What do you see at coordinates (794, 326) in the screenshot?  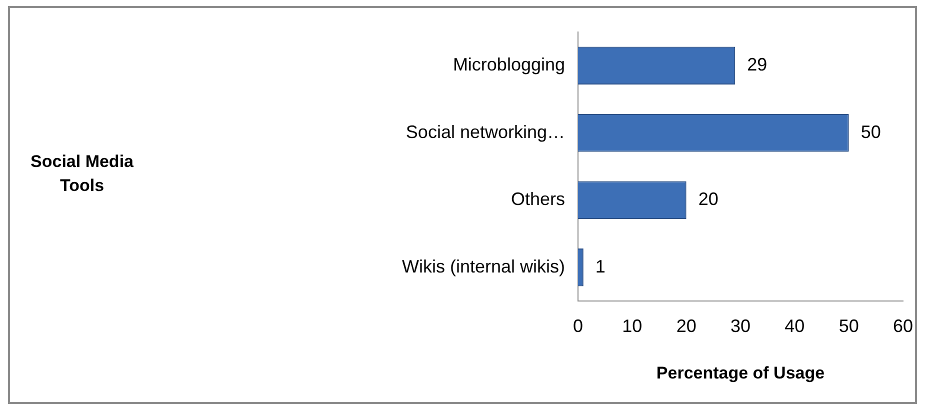 I see `x-tick-label: 40` at bounding box center [794, 326].